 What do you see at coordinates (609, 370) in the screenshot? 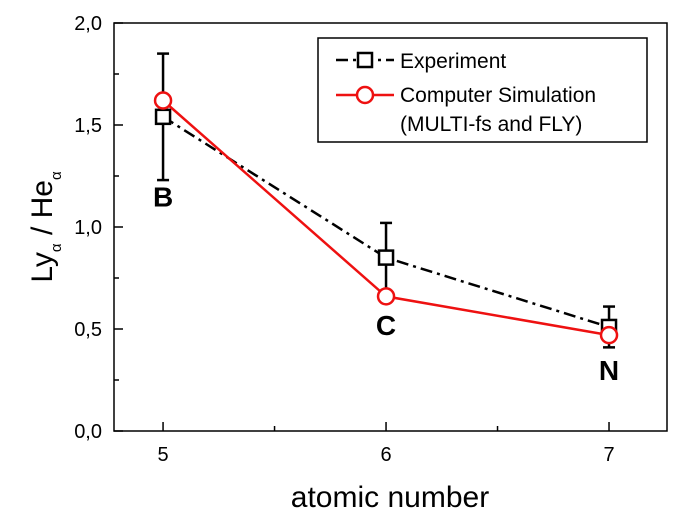
I see `annotation-label: N` at bounding box center [609, 370].